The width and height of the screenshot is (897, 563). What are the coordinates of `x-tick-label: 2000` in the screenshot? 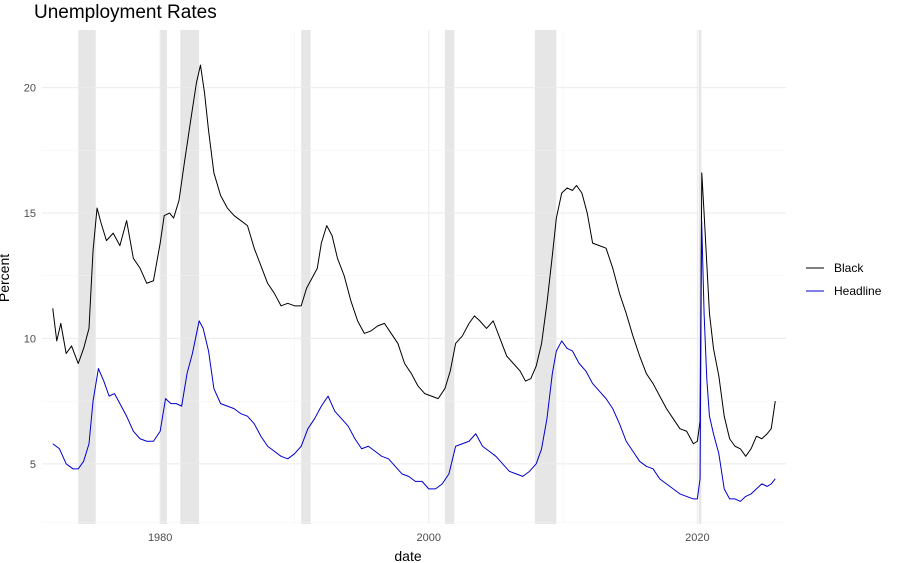 It's located at (429, 538).